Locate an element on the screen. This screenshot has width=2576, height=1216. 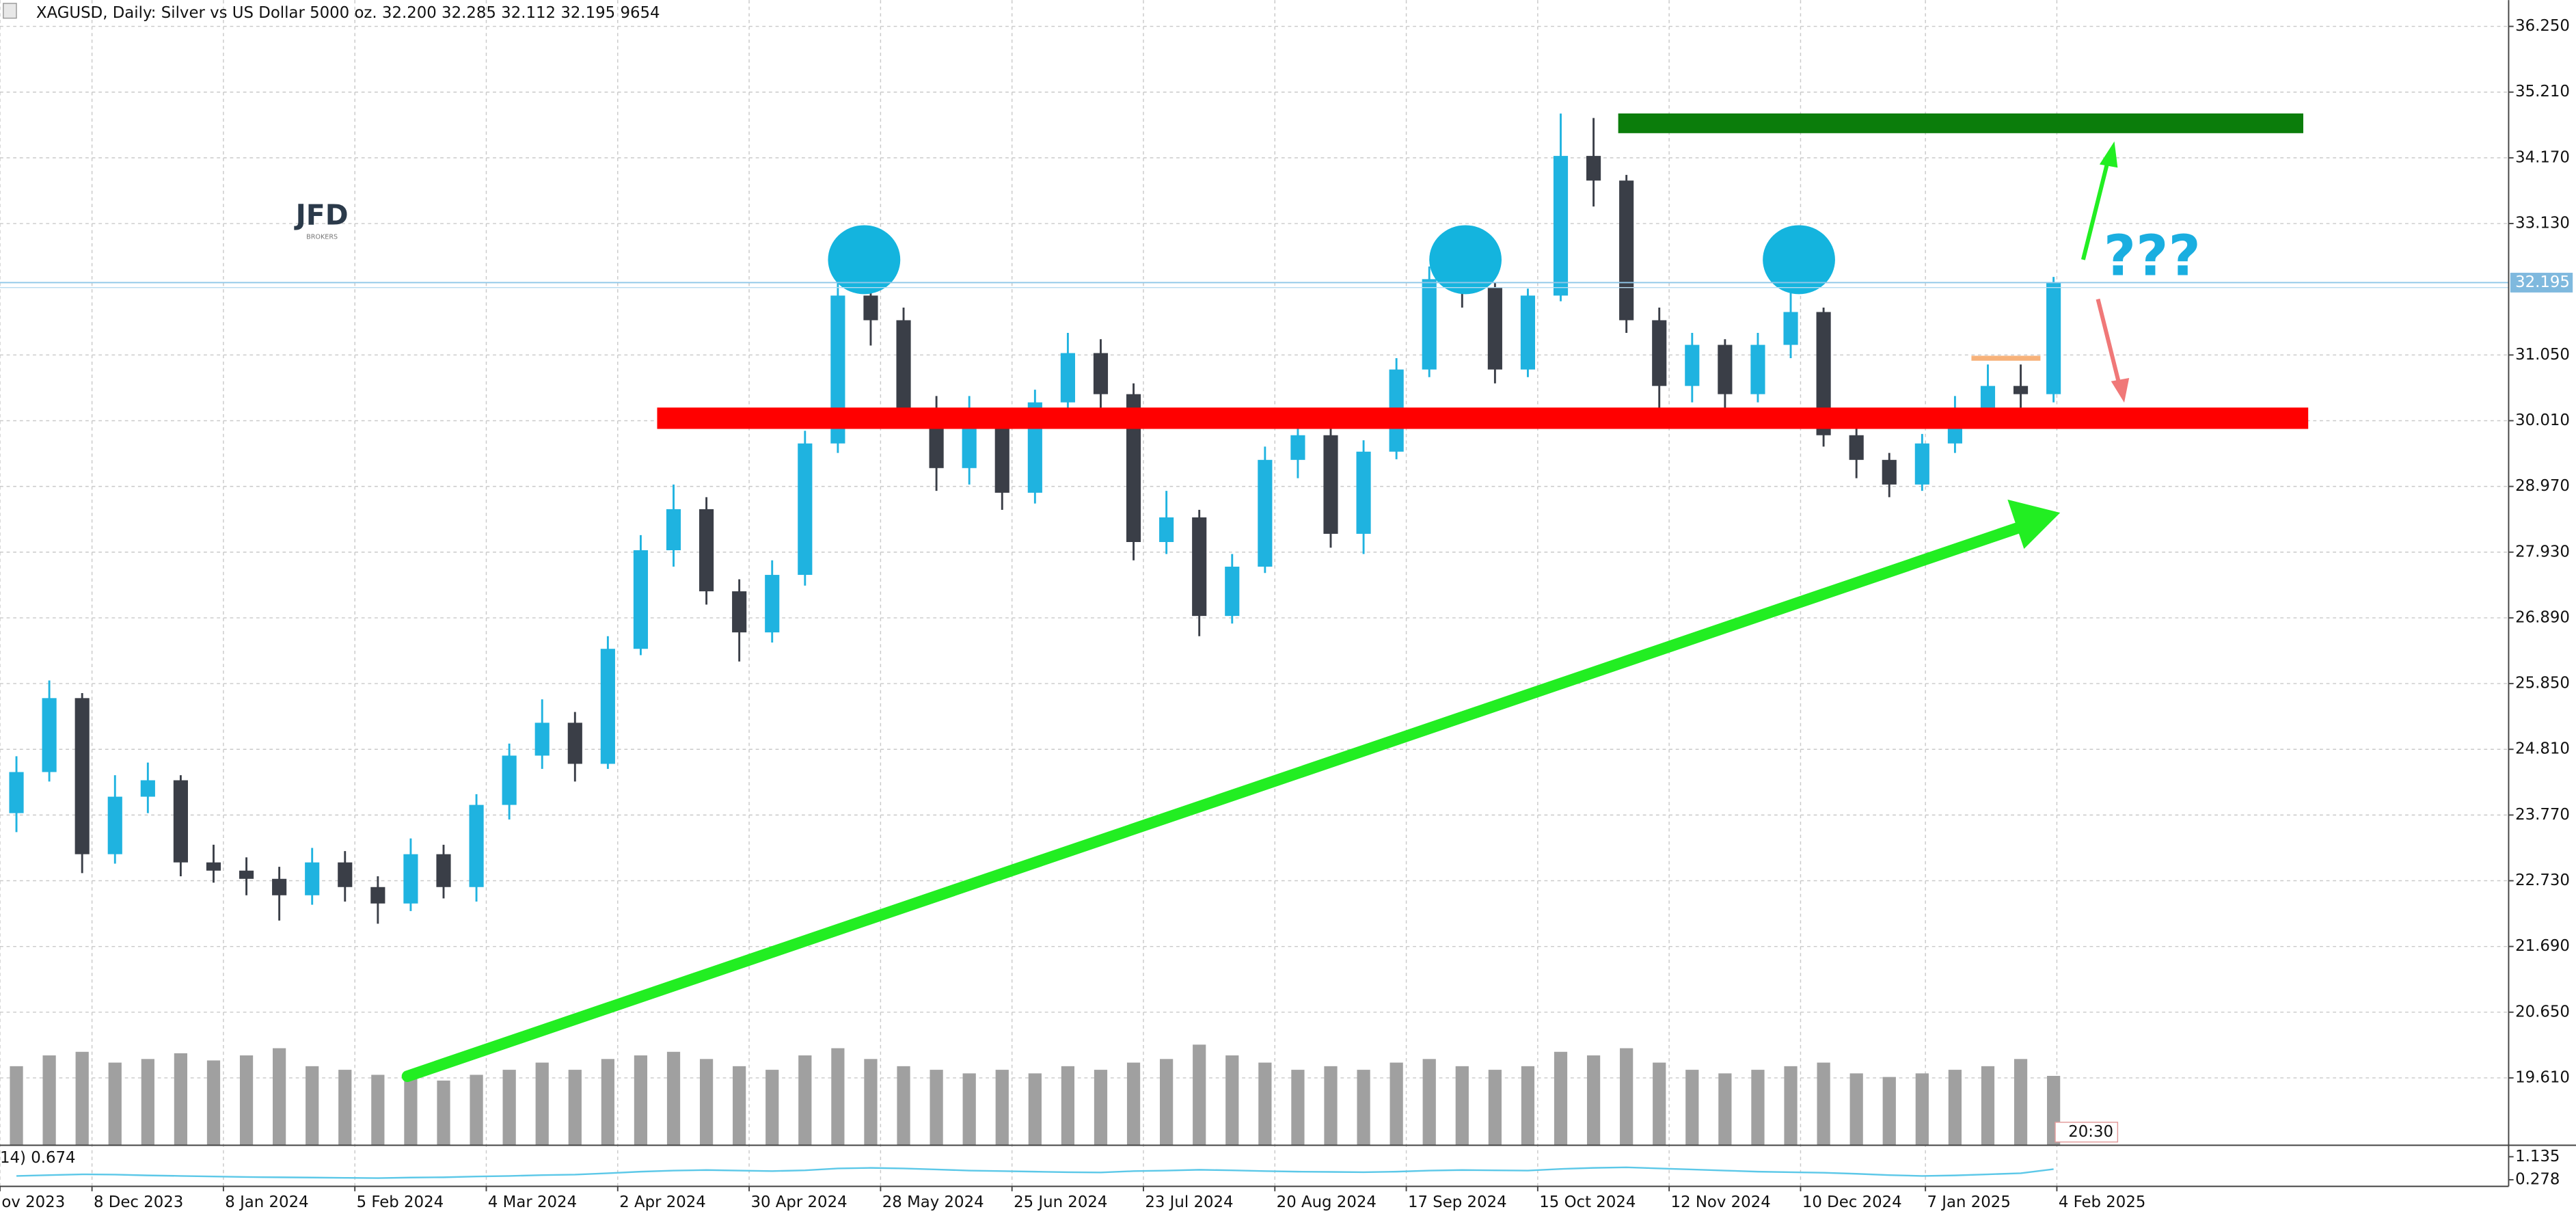
x-tick-label: 8 Dec 2023 is located at coordinates (139, 1202).